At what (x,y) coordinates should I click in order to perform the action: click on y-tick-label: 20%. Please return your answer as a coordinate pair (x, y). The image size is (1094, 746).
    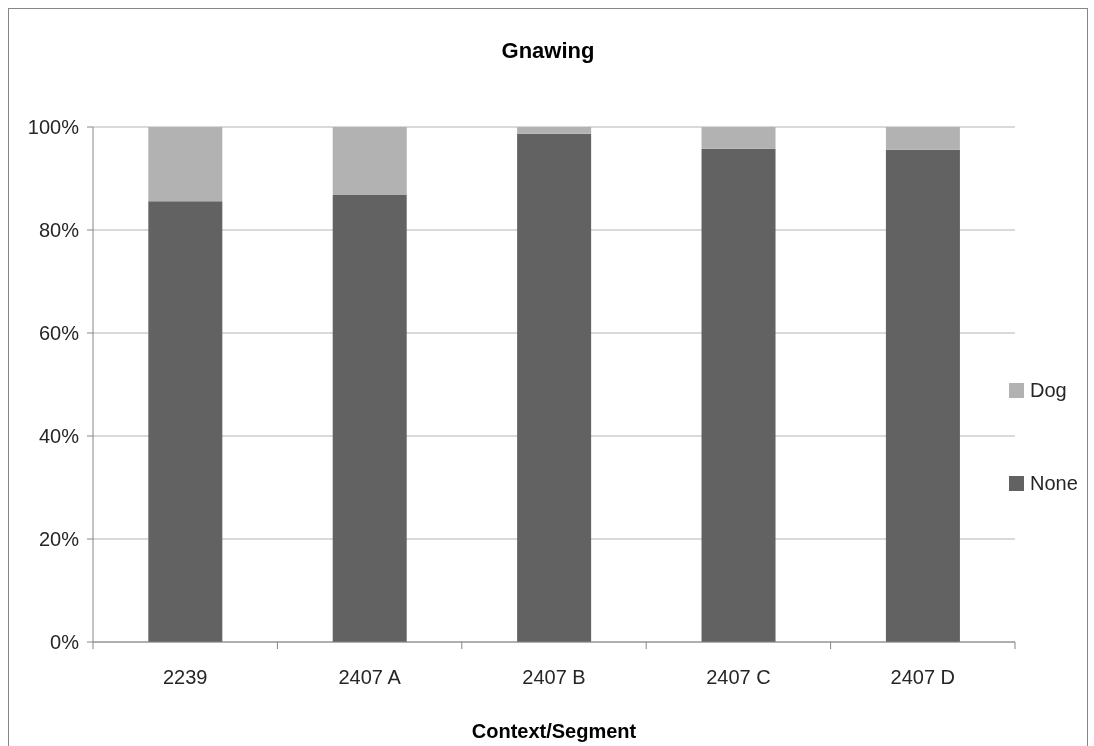
    Looking at the image, I should click on (59, 539).